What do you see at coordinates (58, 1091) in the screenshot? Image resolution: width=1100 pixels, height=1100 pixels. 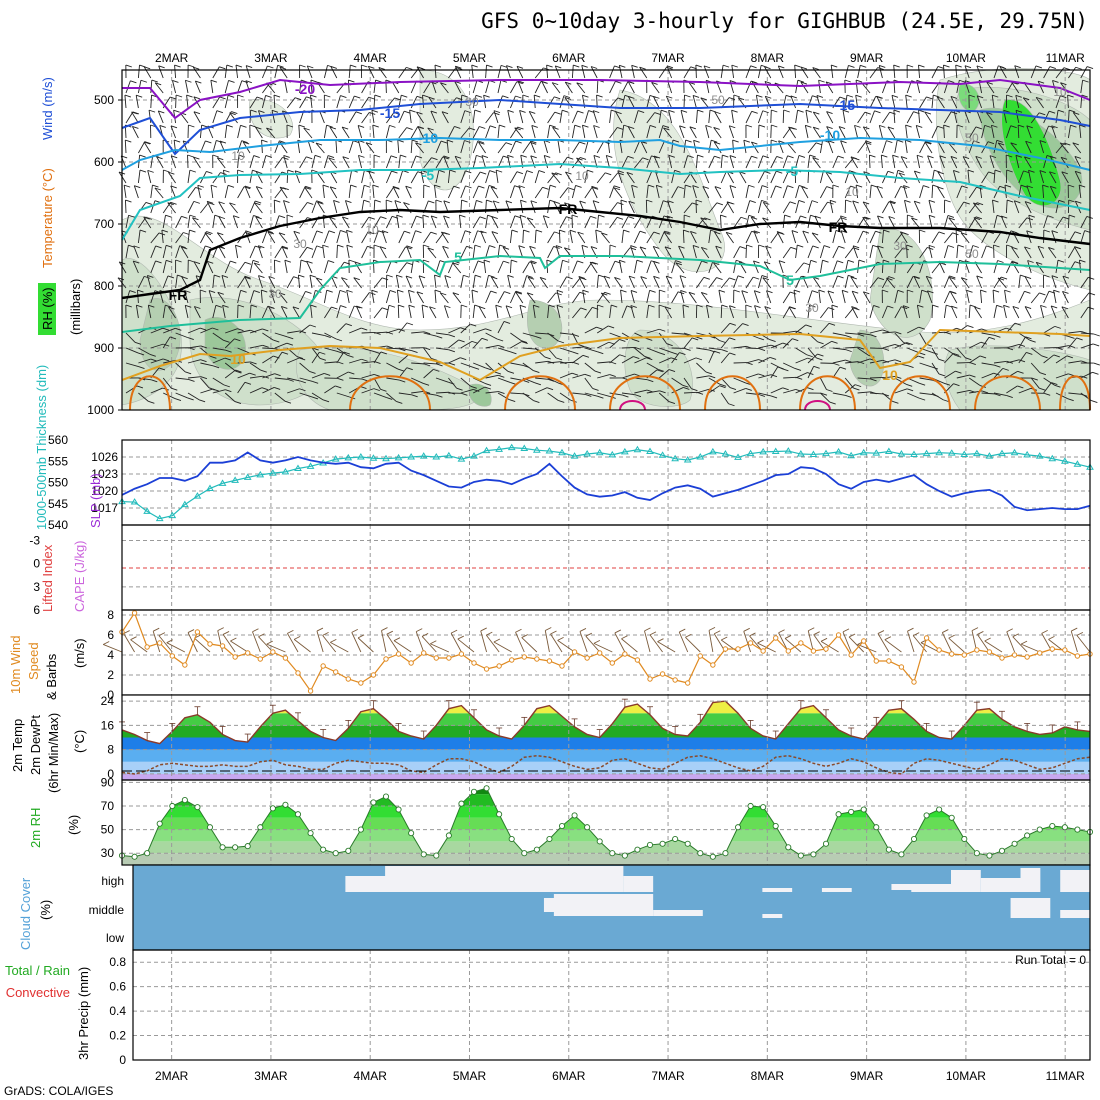 I see `credit: GrADS: COLA/IGES` at bounding box center [58, 1091].